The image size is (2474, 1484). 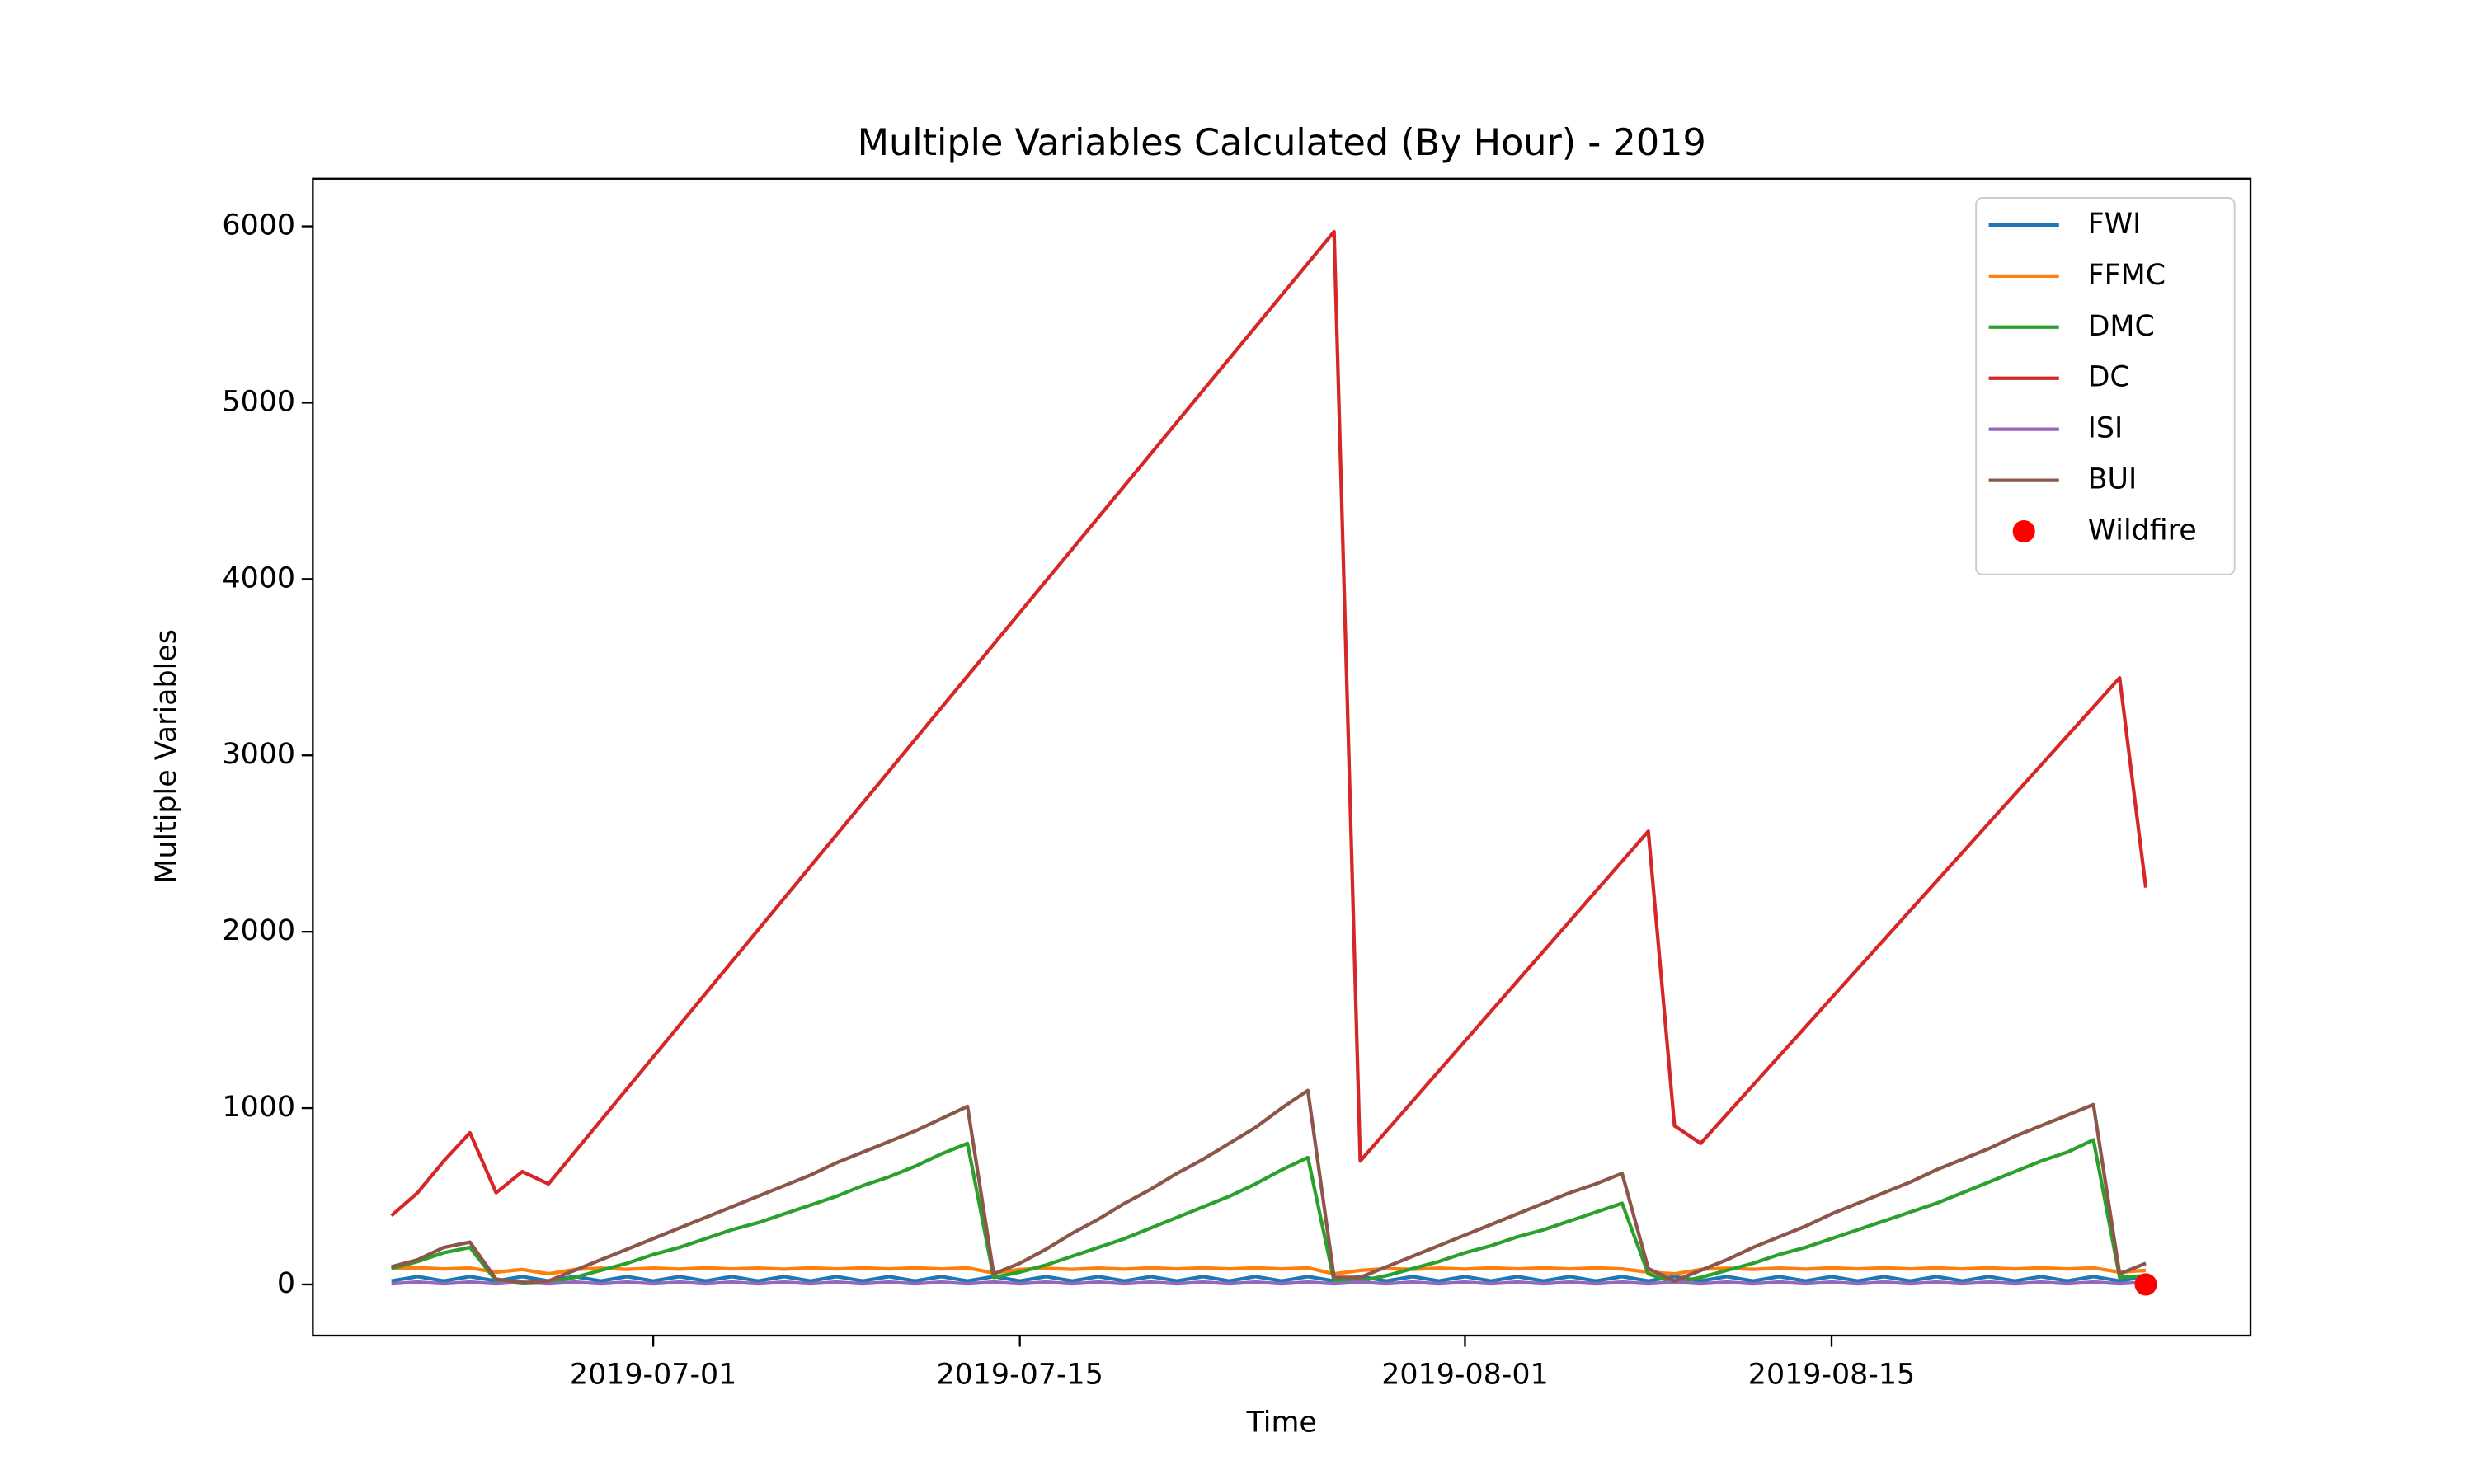 I want to click on scatter-point, so click(x=2145, y=1284).